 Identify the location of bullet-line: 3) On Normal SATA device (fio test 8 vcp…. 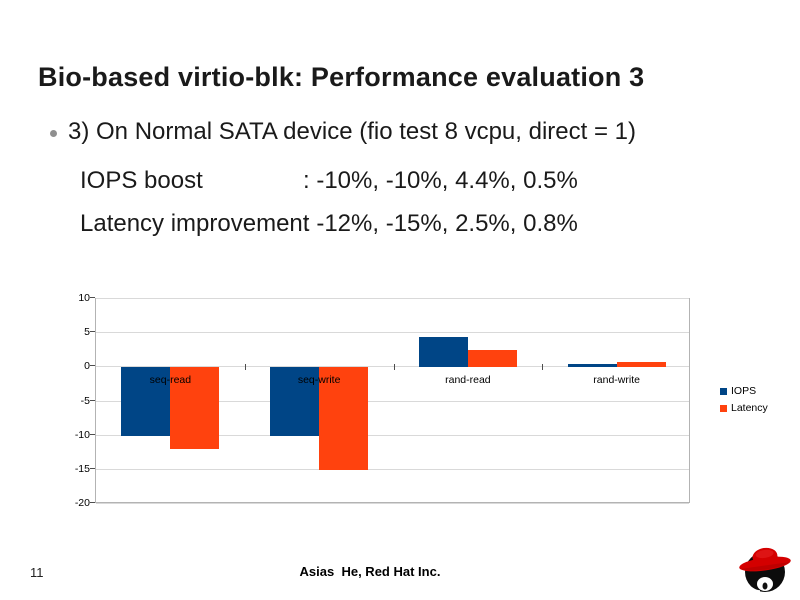
(343, 132).